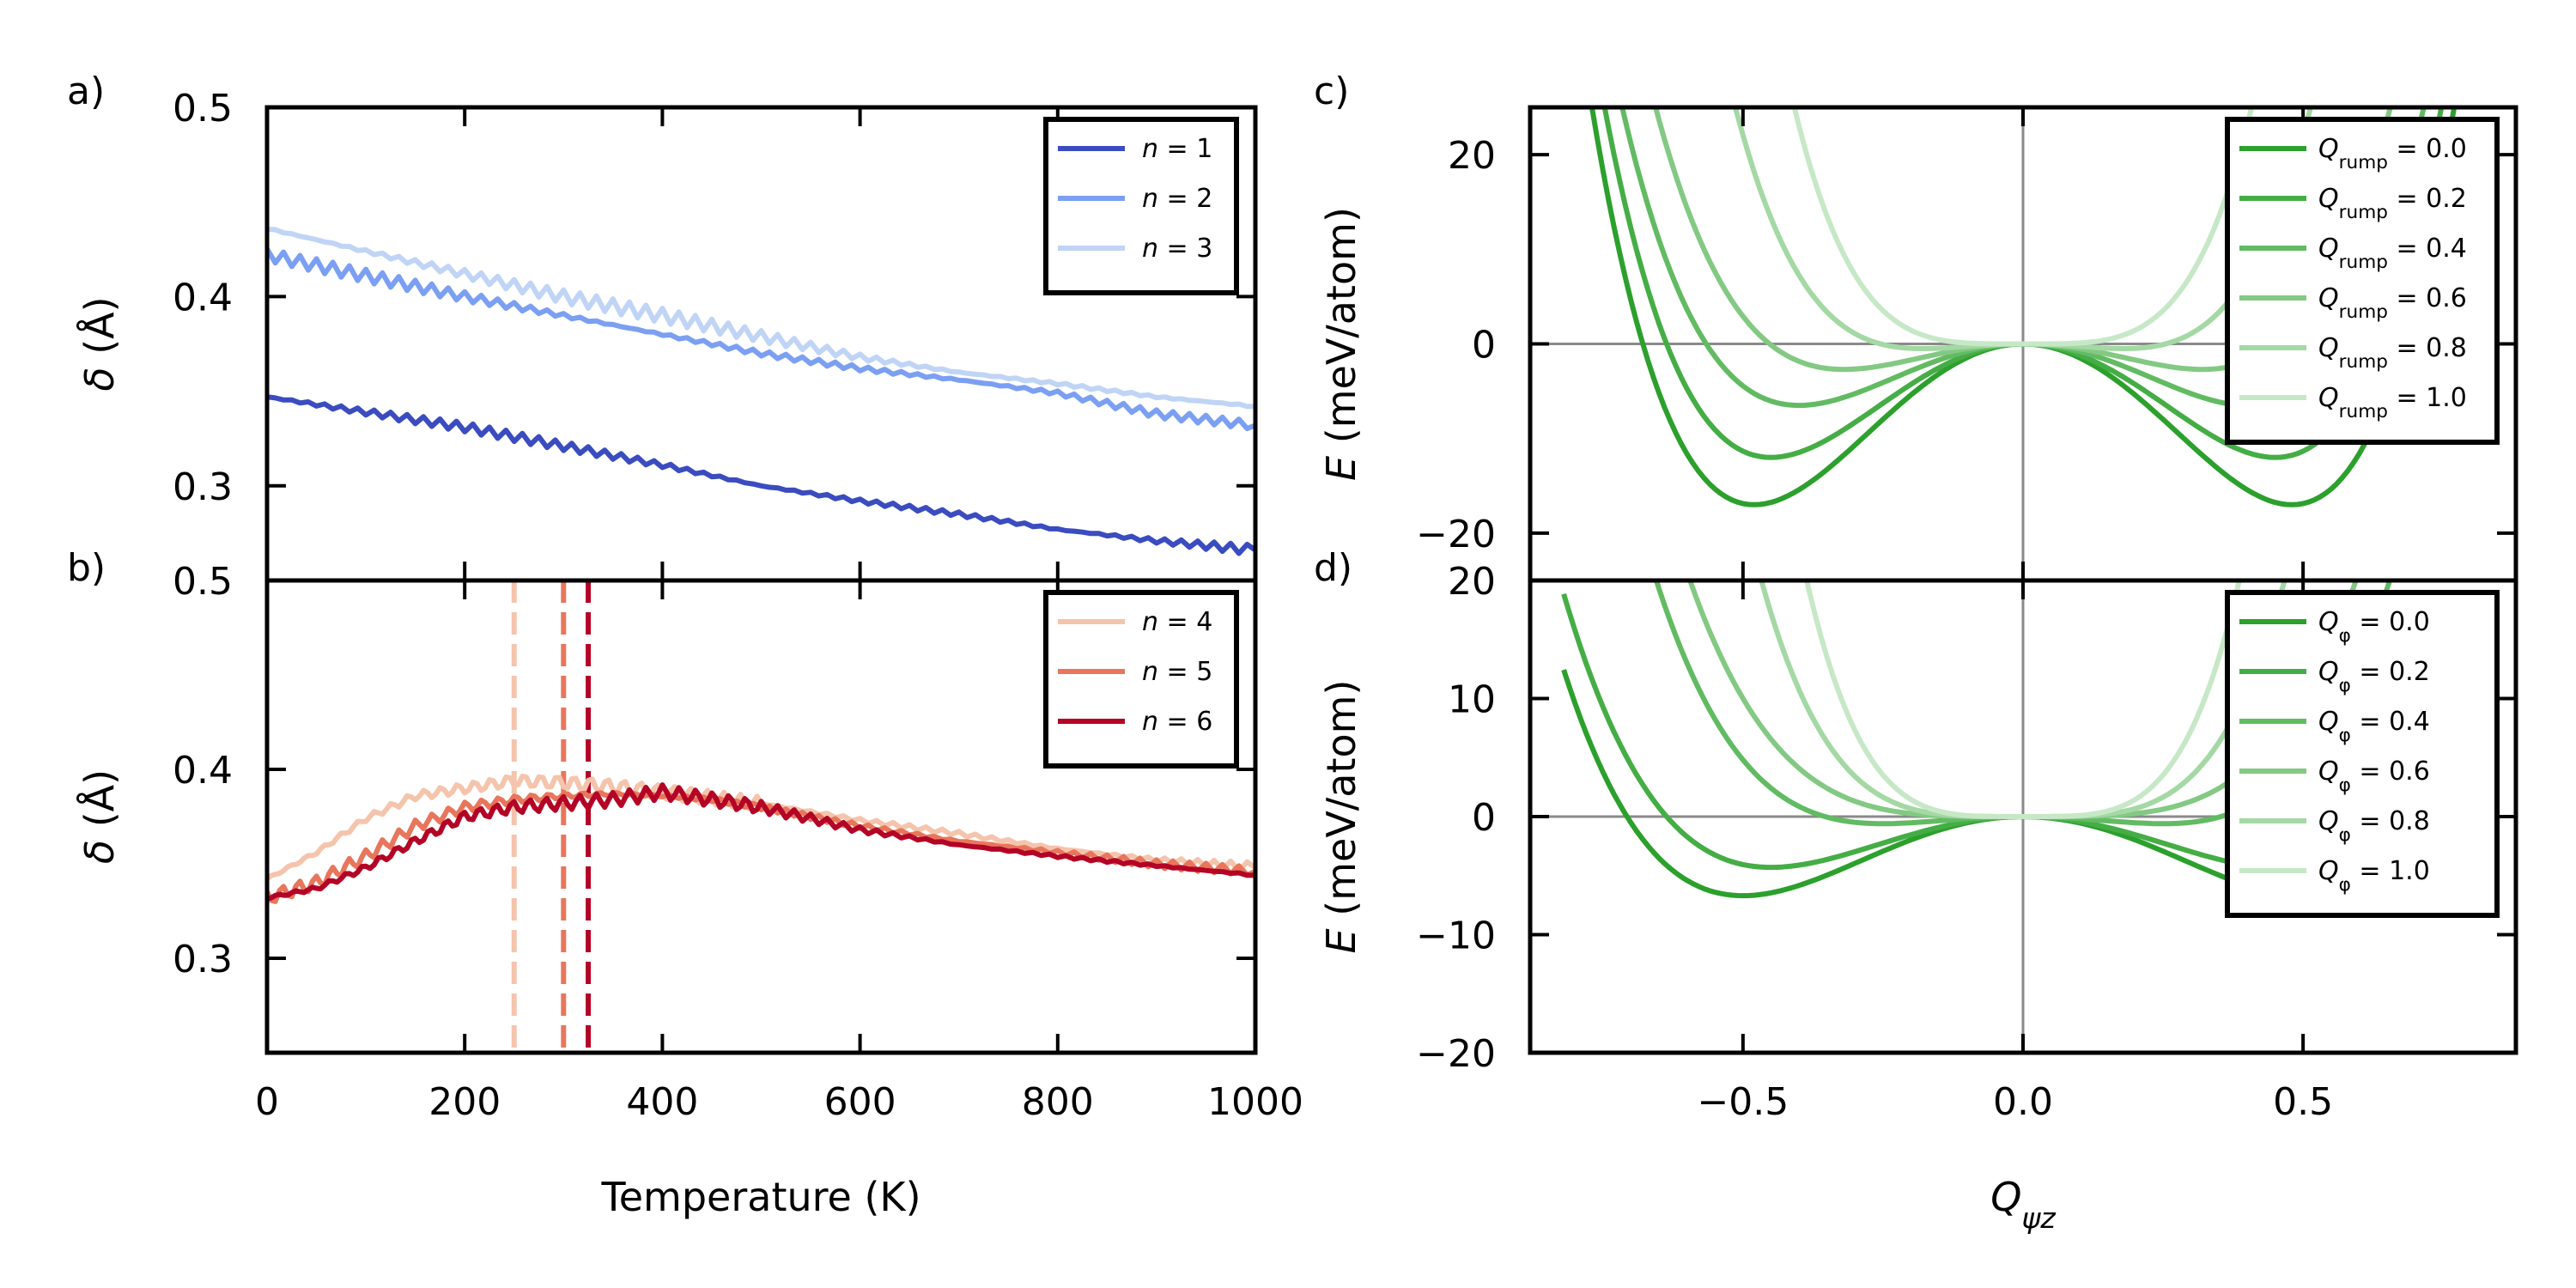 The width and height of the screenshot is (2576, 1288). What do you see at coordinates (860, 1102) in the screenshot?
I see `x-tick-label: 600` at bounding box center [860, 1102].